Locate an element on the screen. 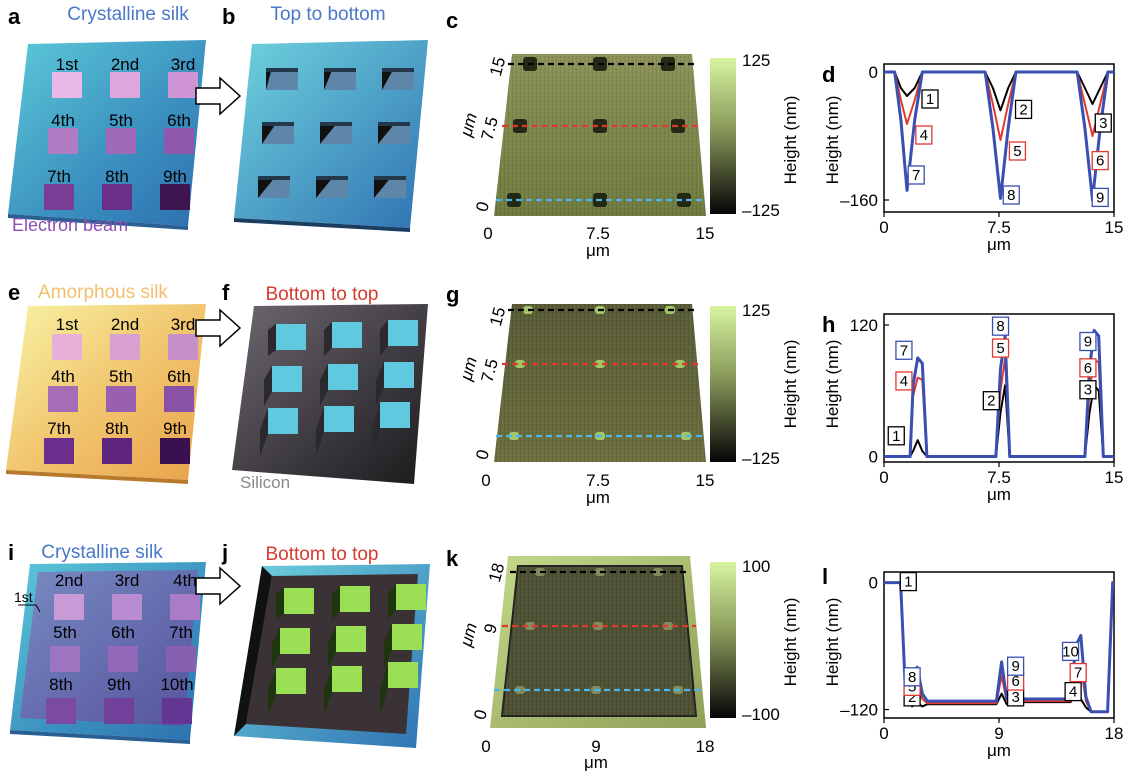  x-tick-label: 7.5 is located at coordinates (999, 227).